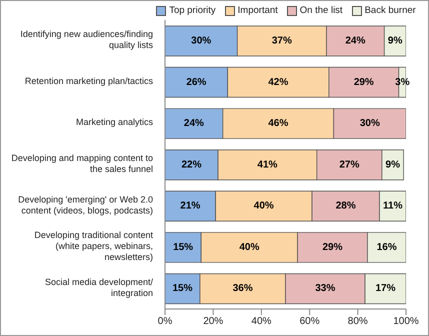 This screenshot has height=336, width=429. I want to click on data-label: 46%, so click(278, 124).